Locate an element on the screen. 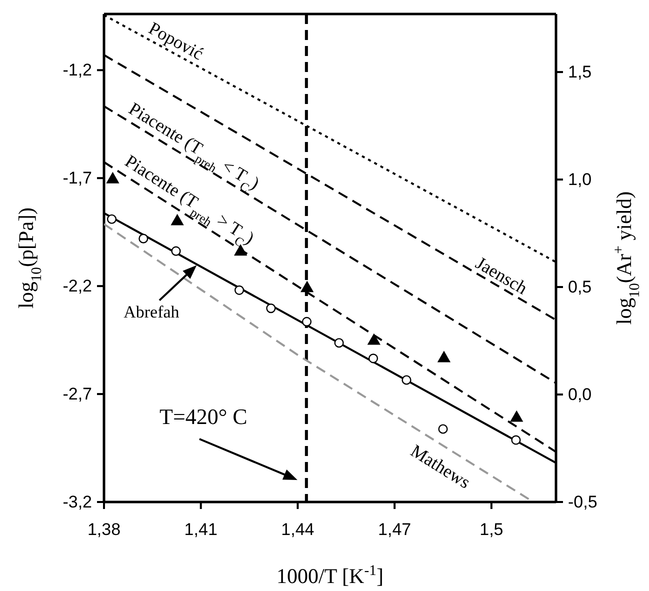 The height and width of the screenshot is (591, 649). y-tick-label: -2,2 is located at coordinates (77, 286).